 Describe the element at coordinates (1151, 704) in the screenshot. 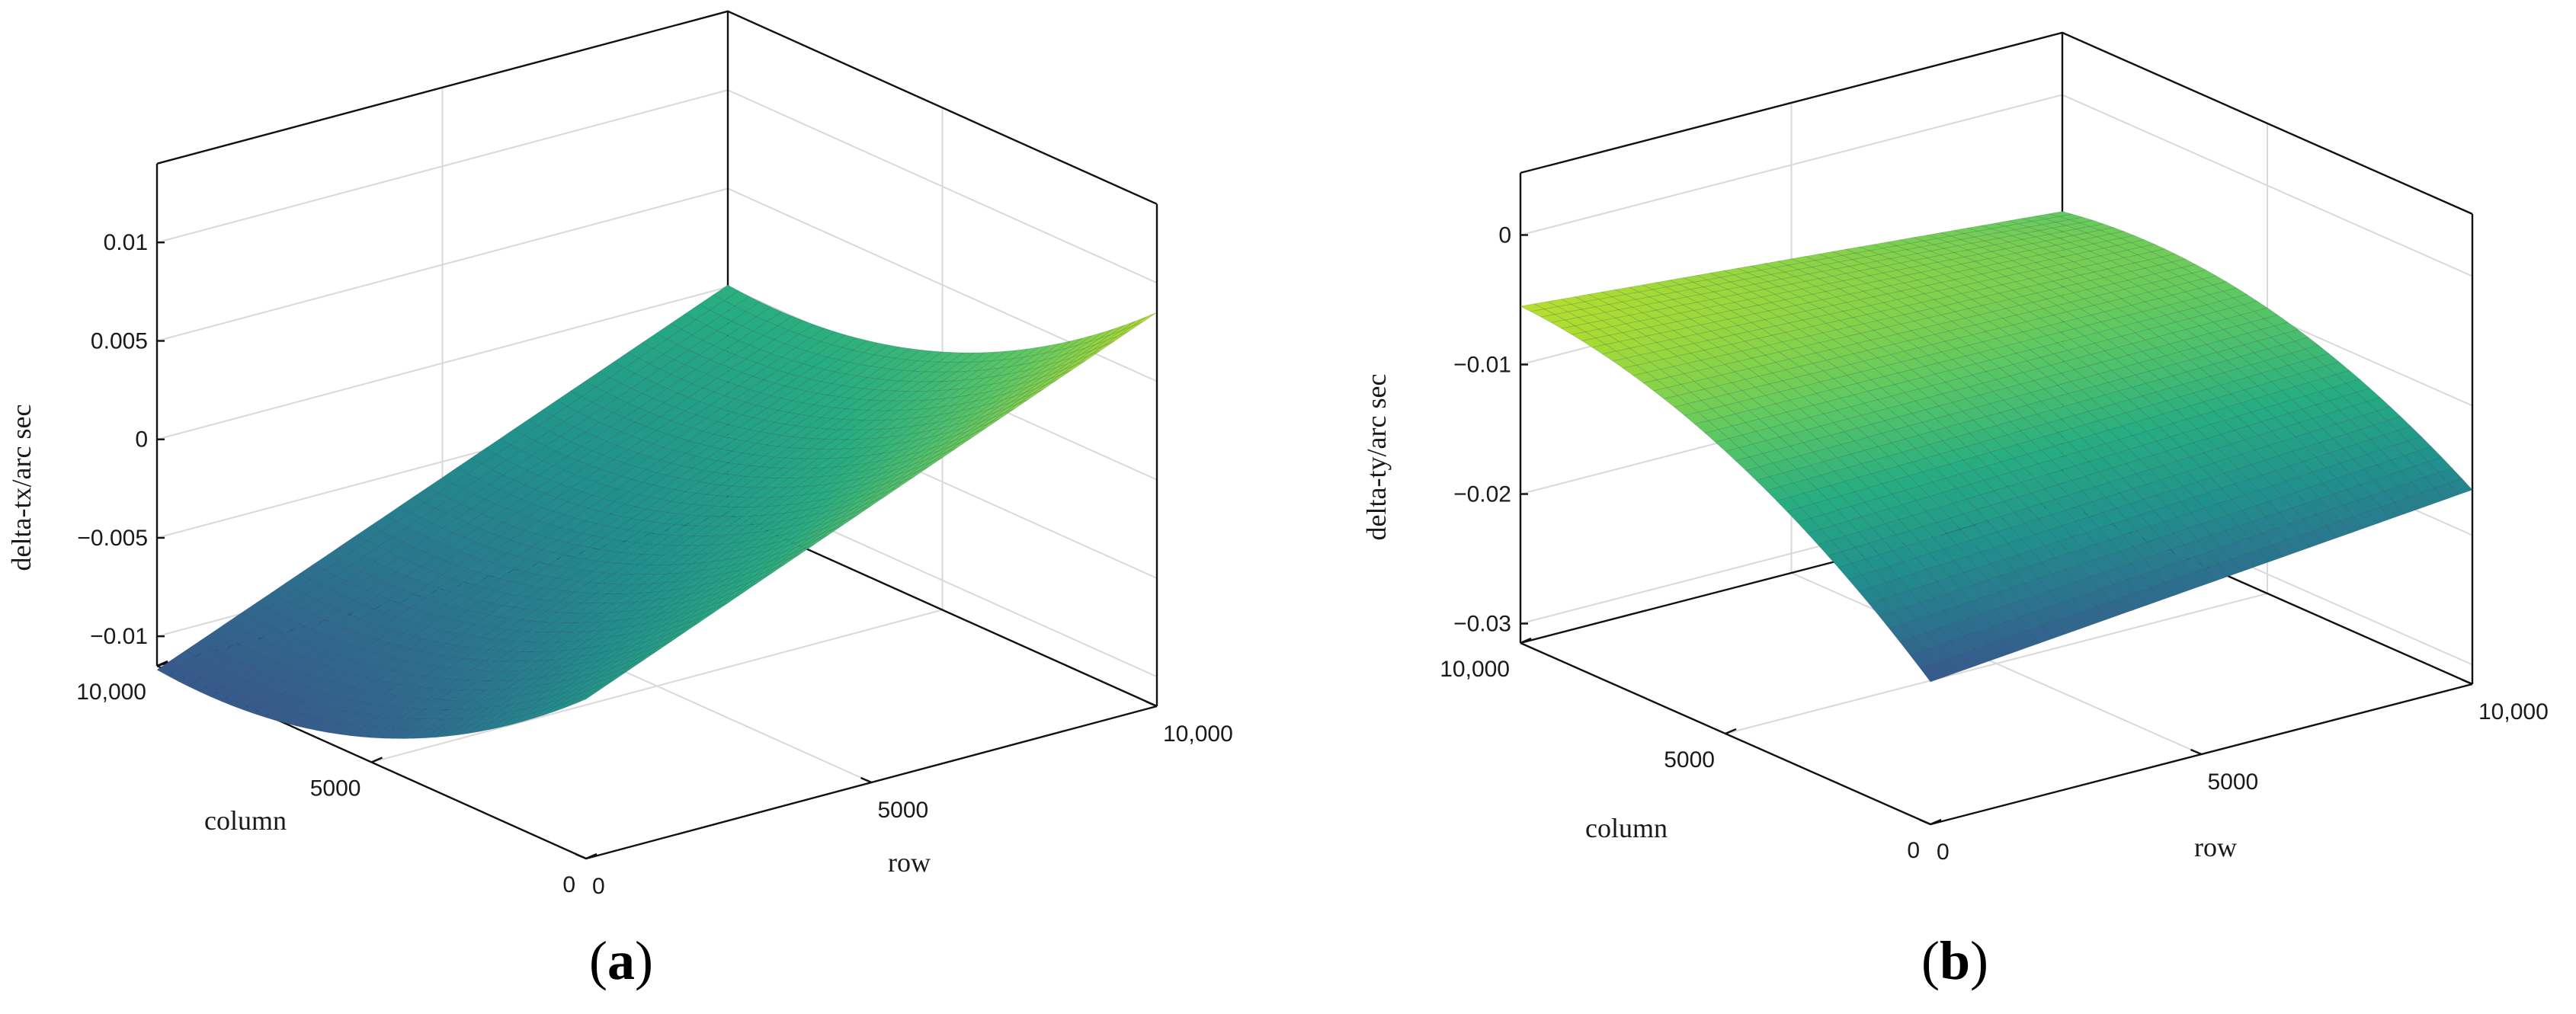

I see `row-tick-mark` at that location.